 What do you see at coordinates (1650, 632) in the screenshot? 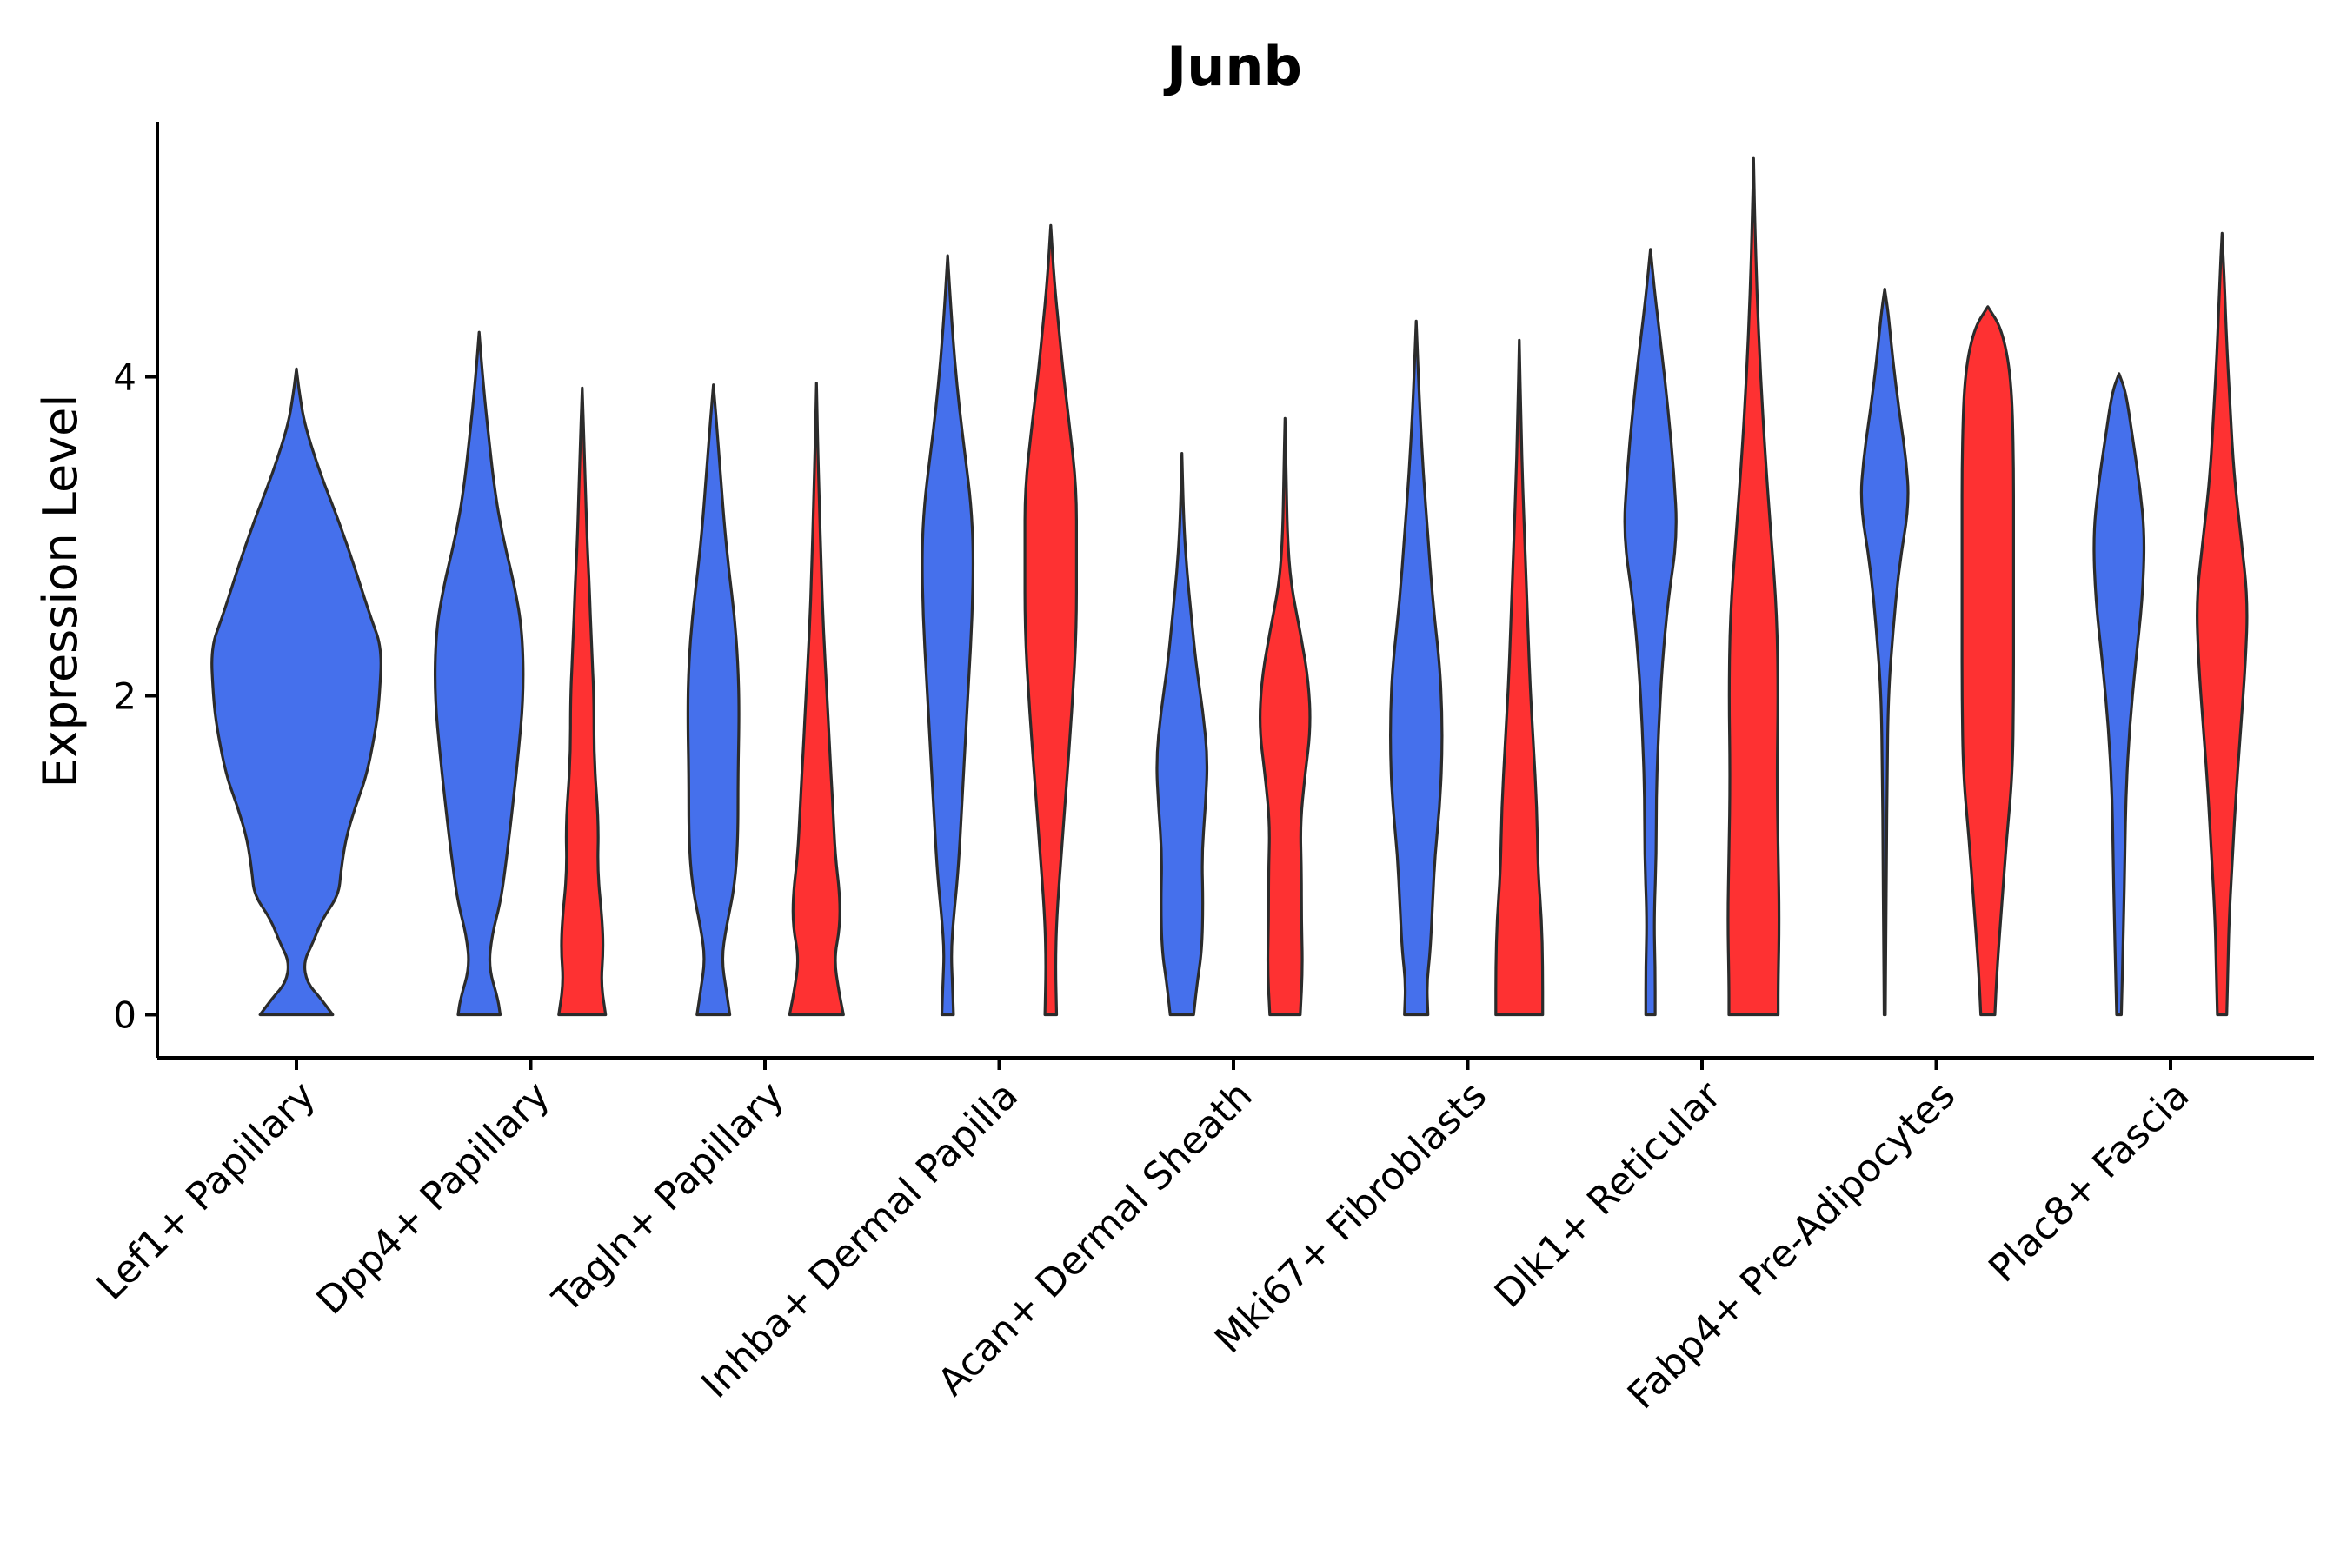
I see `violin-7-blue` at bounding box center [1650, 632].